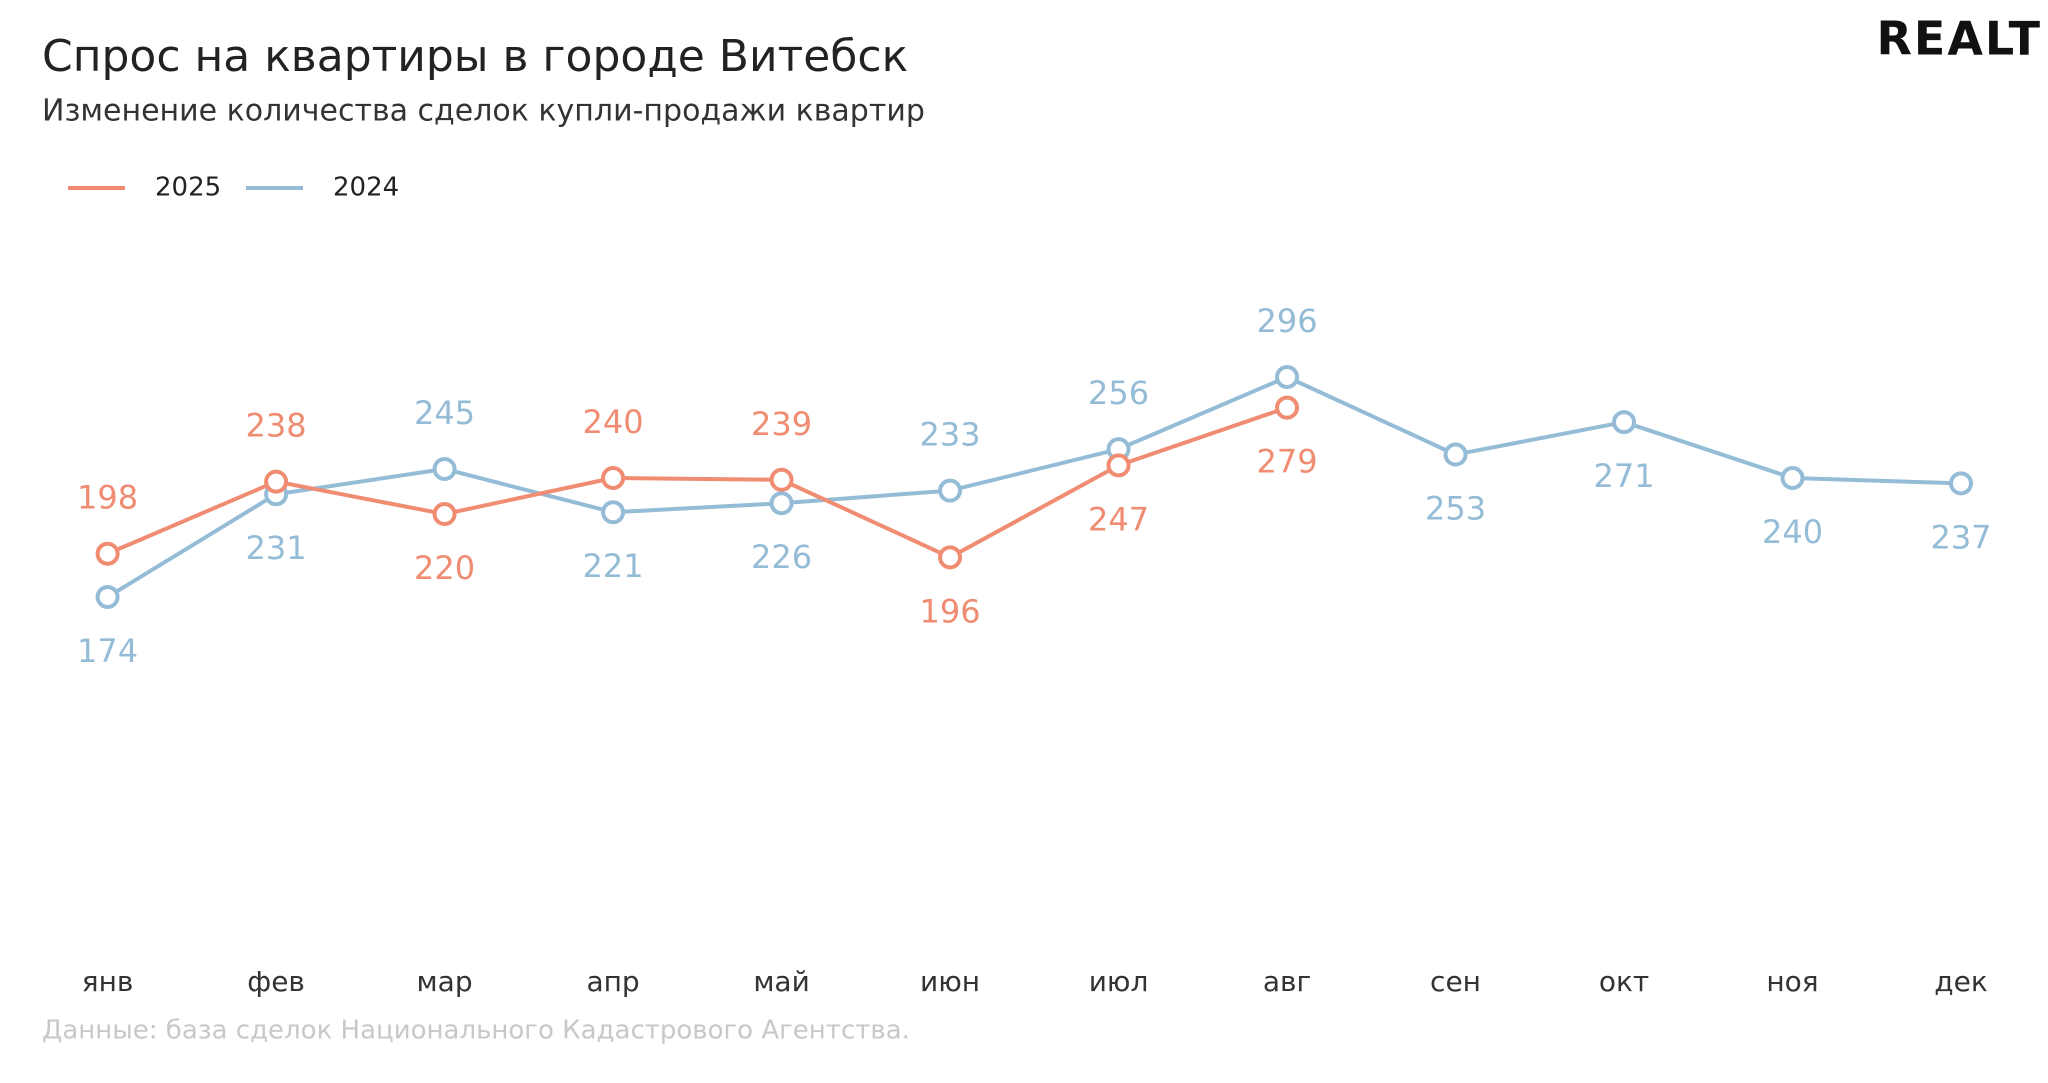 The width and height of the screenshot is (2048, 1083). I want to click on data-label: 253, so click(1455, 509).